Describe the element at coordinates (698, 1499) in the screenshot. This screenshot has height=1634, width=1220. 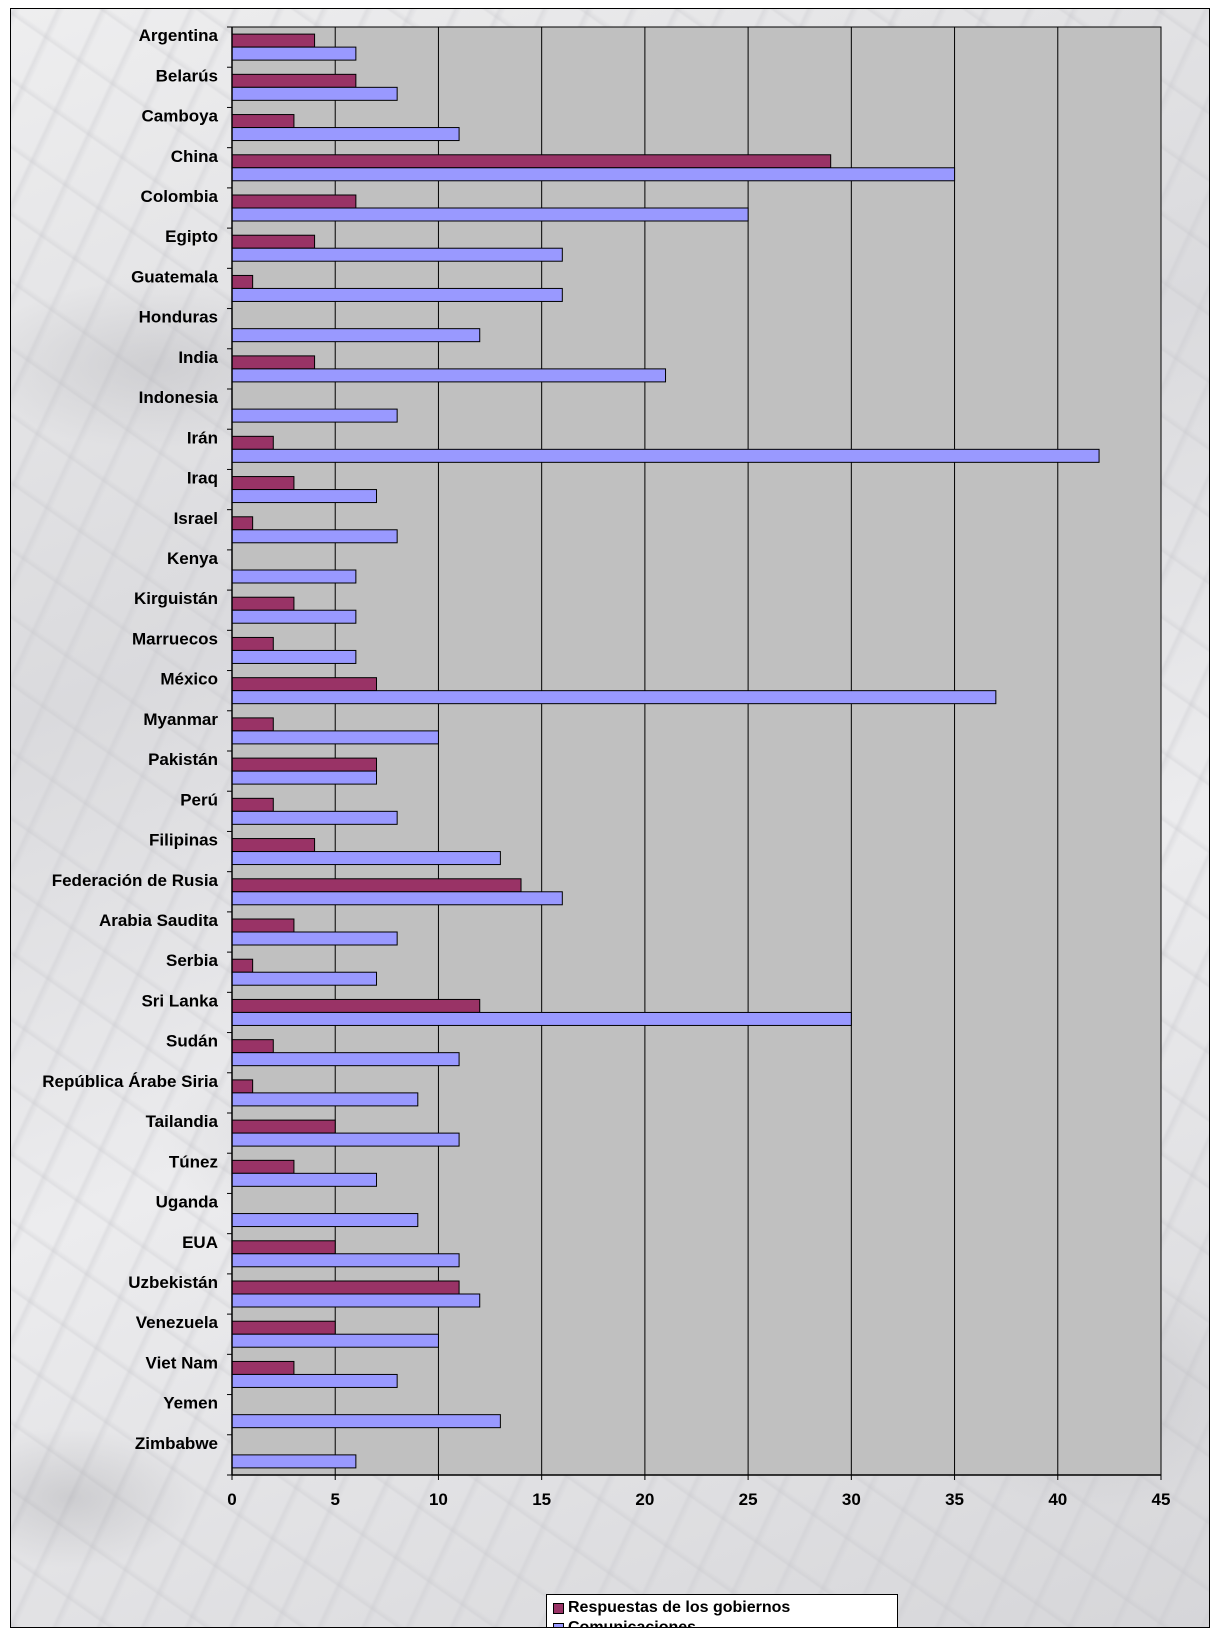
I see `x-tick-labels: 0 5 10 15 20 25 30 35 40 45` at that location.